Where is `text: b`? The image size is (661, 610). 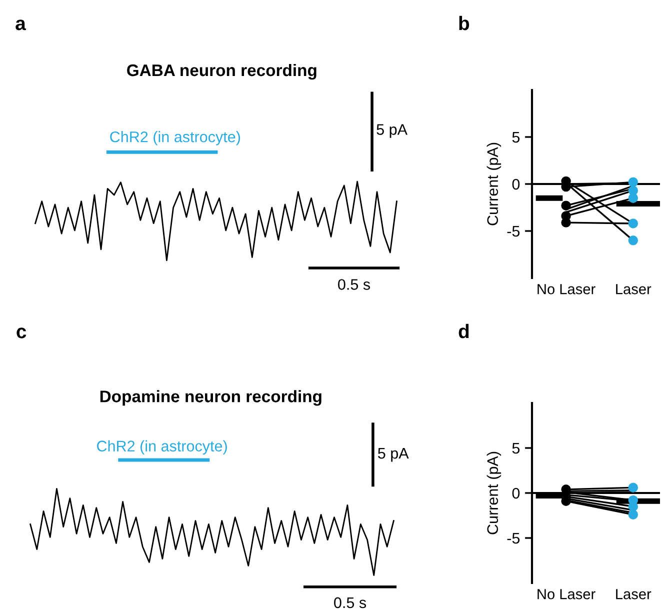
text: b is located at coordinates (464, 23).